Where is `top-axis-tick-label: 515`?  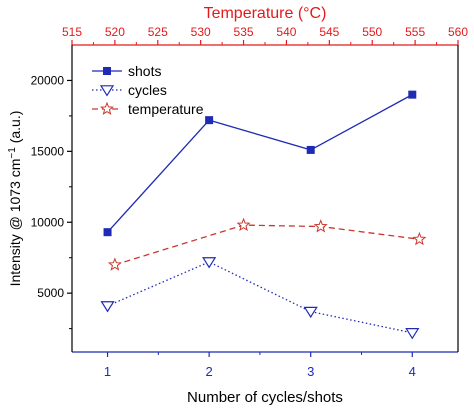 top-axis-tick-label: 515 is located at coordinates (72, 32).